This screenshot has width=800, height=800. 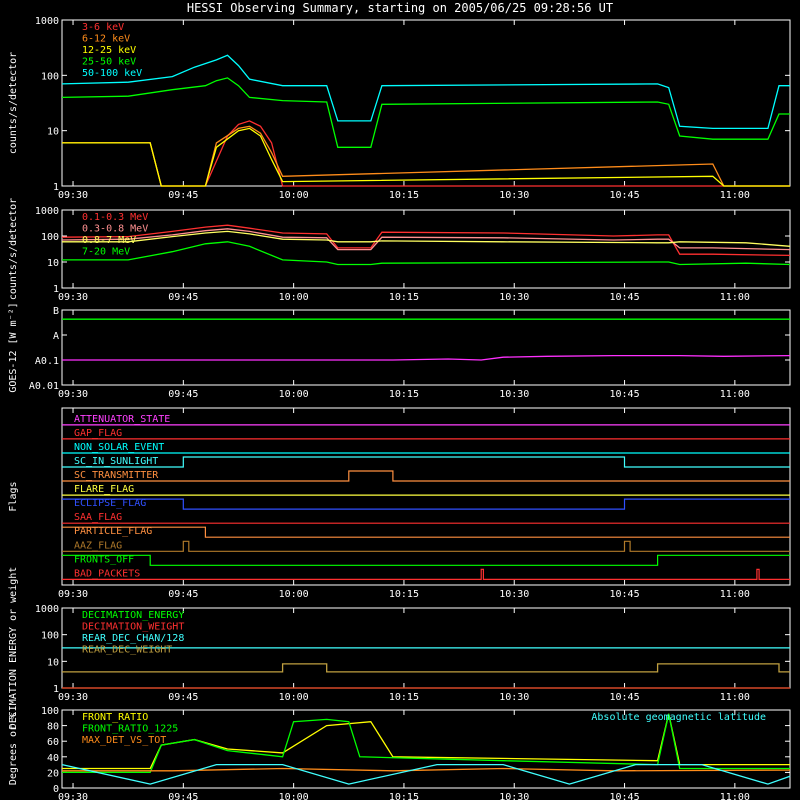 I want to click on legend-label: 0.1-0.3 MeV, so click(x=115, y=217).